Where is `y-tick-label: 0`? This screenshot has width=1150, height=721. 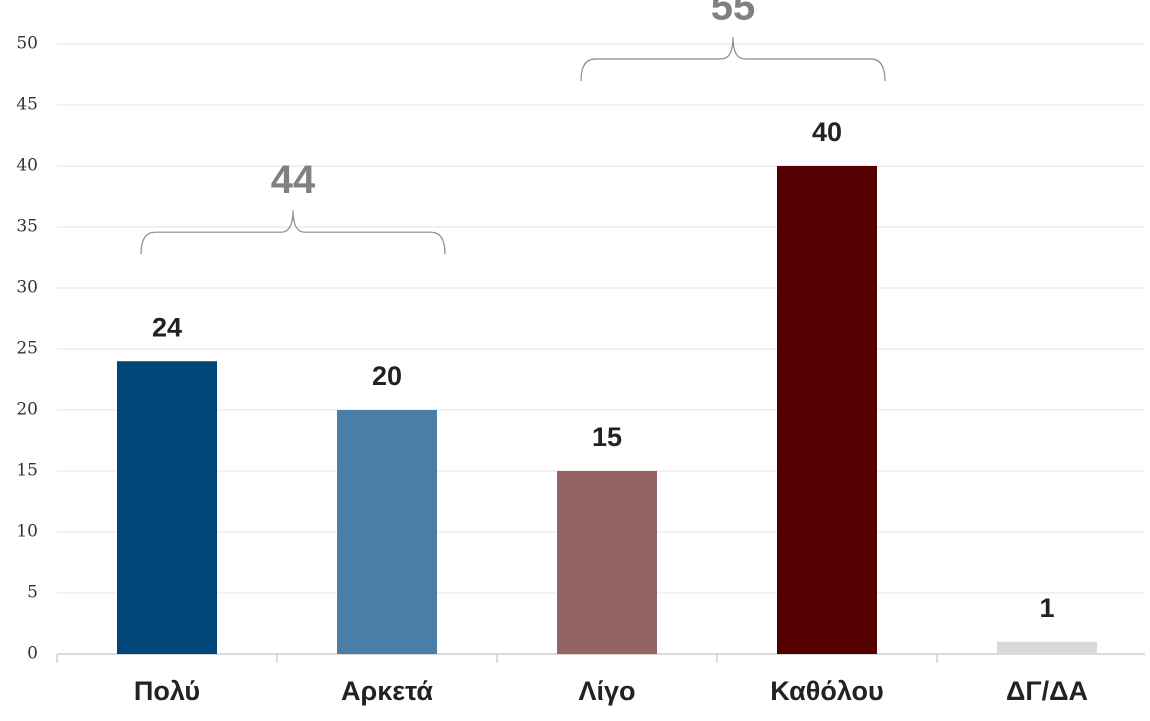 y-tick-label: 0 is located at coordinates (32, 654).